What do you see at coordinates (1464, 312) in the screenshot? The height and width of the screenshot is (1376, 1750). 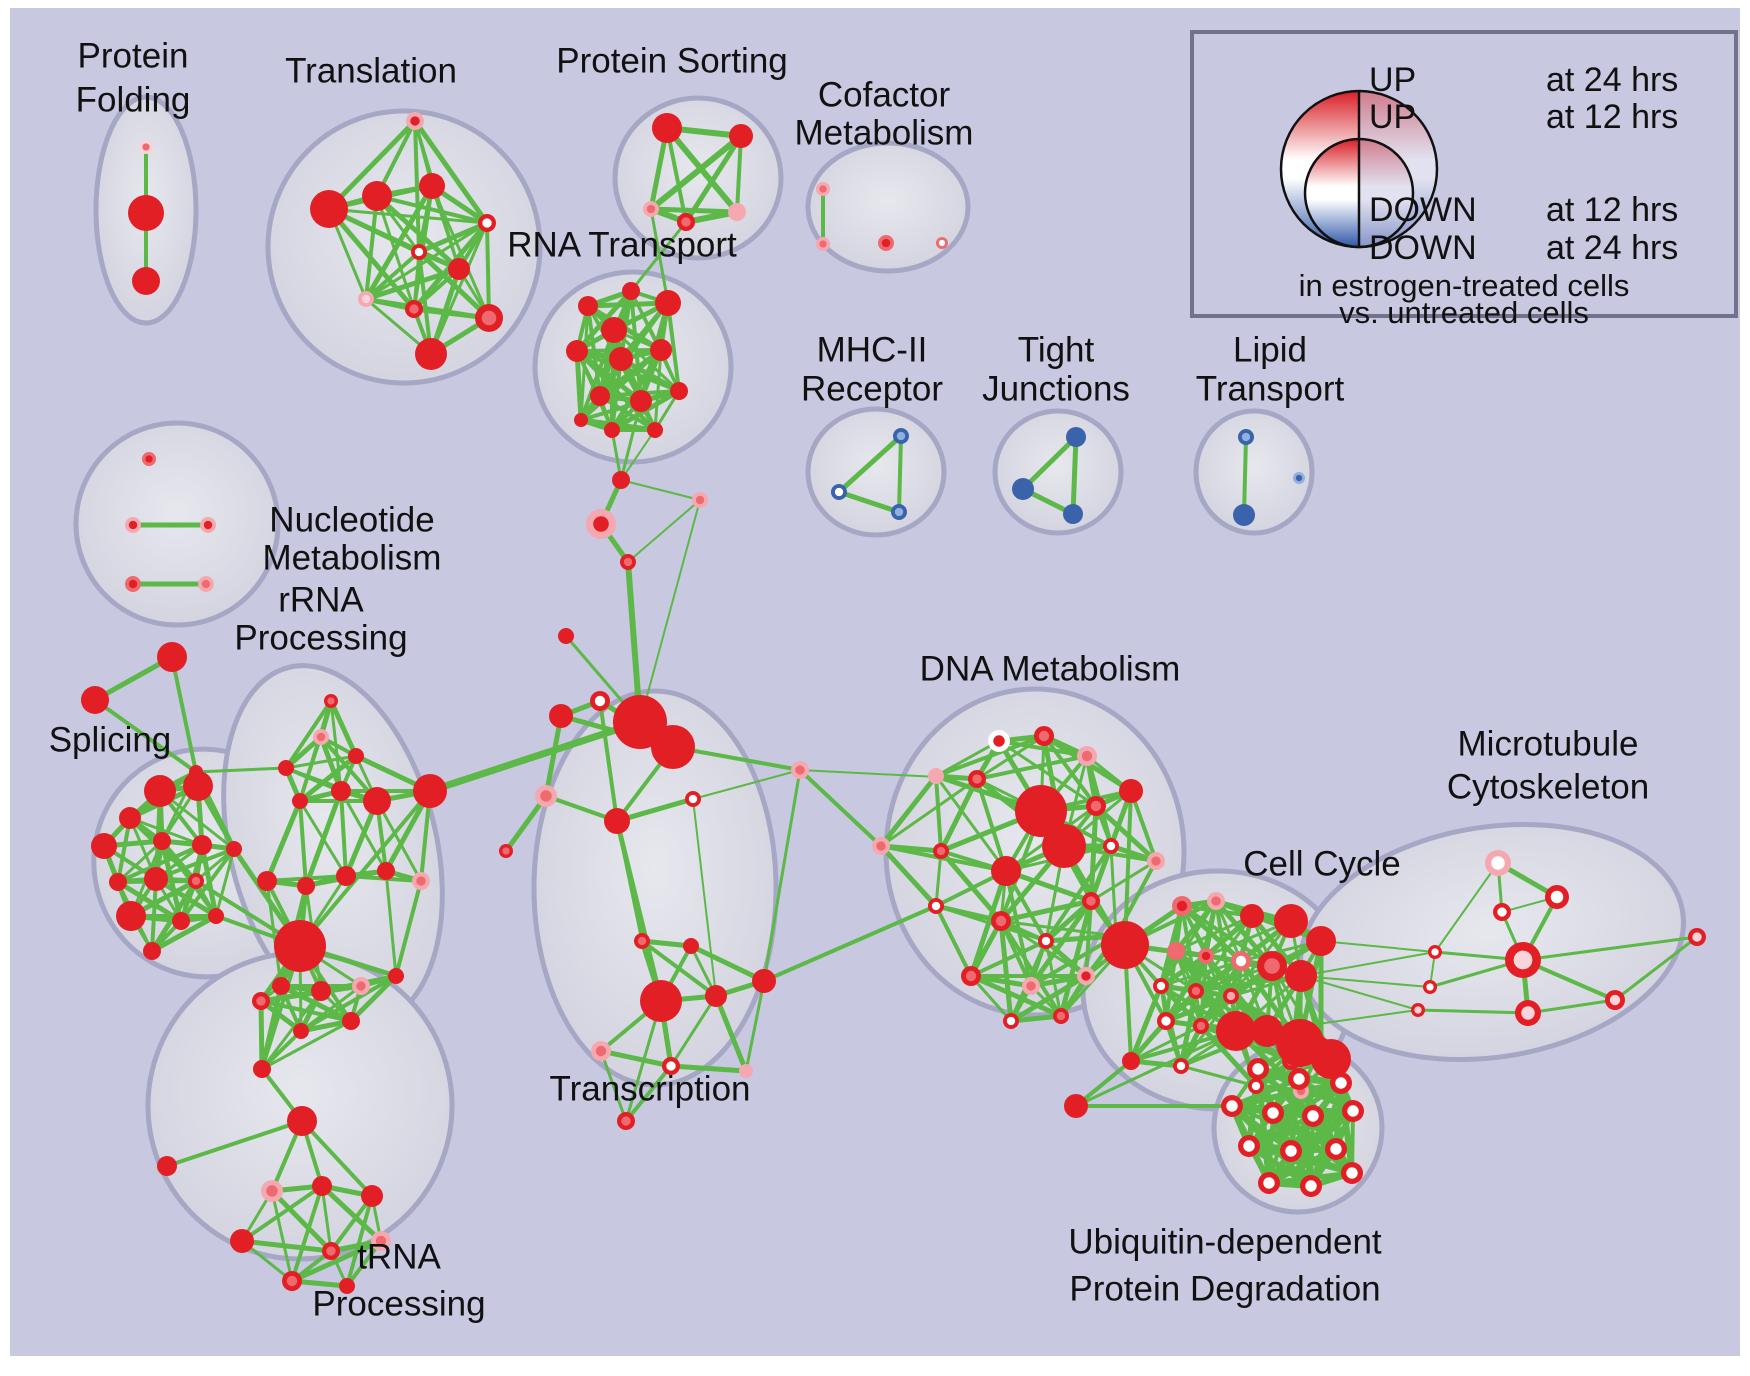 I see `legend-caption-line2: vs. untreated cells` at bounding box center [1464, 312].